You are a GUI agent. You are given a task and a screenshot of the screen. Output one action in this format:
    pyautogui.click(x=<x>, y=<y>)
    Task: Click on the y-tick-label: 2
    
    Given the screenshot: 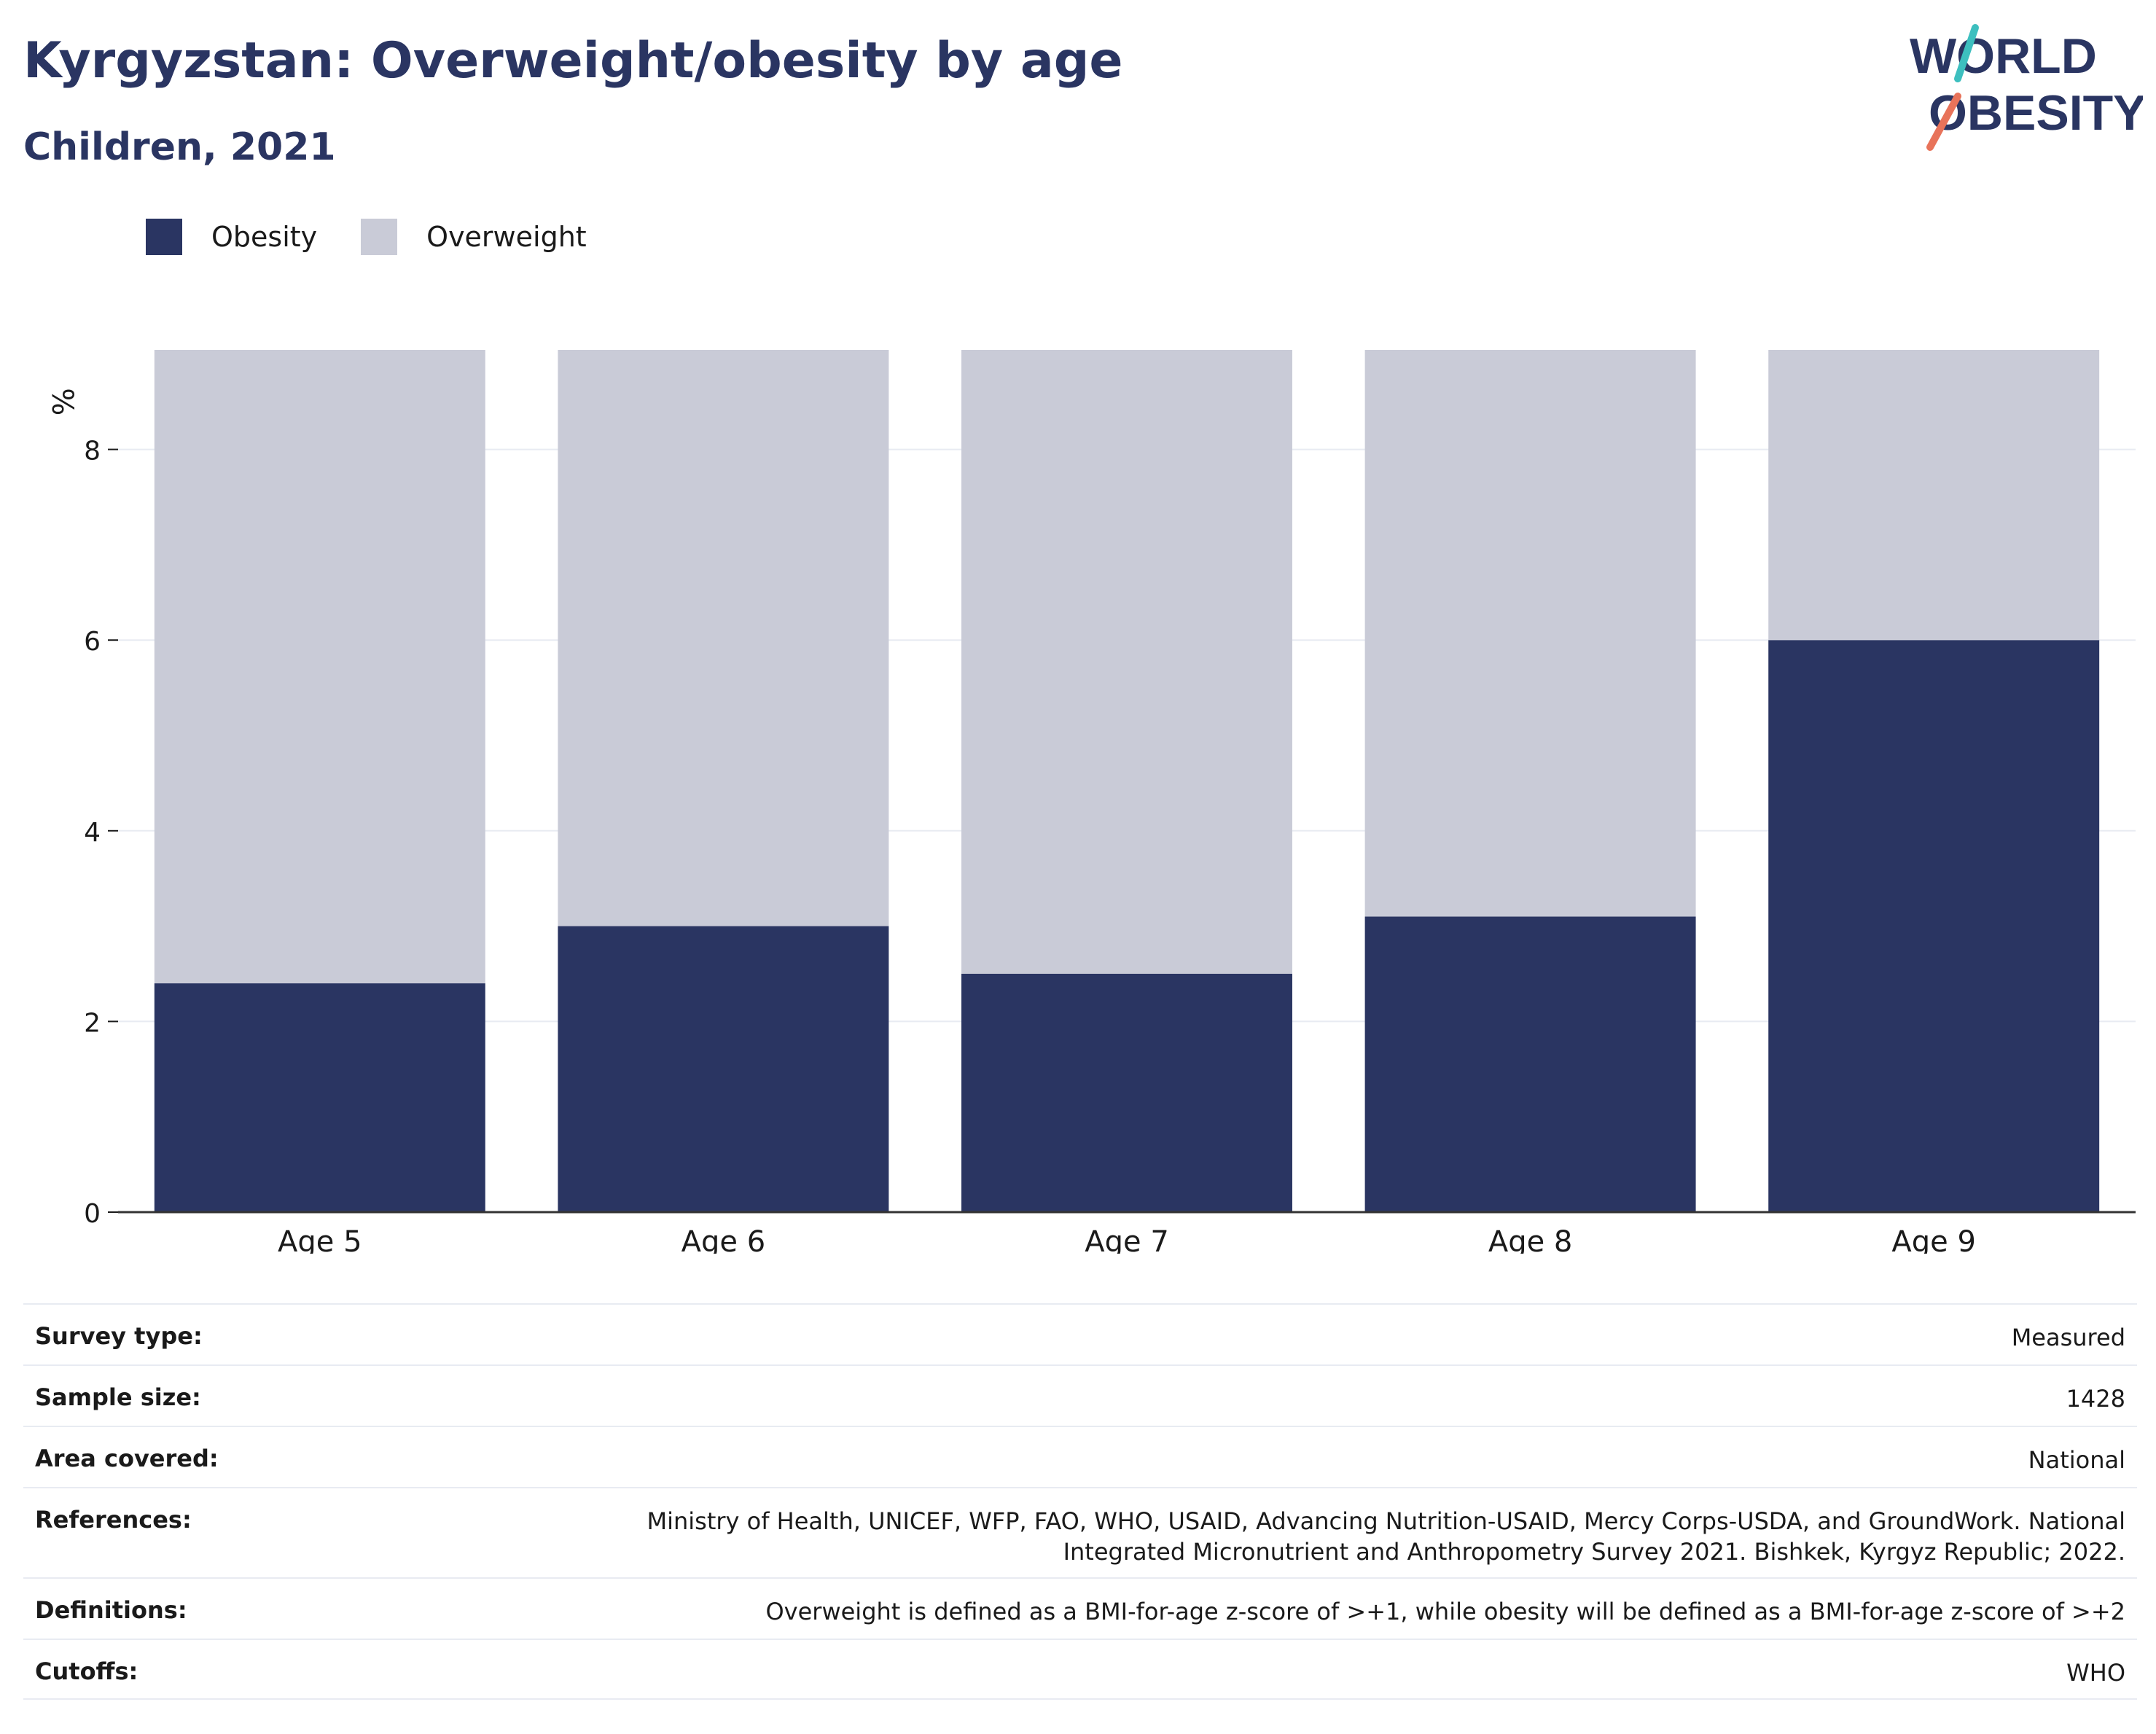 What is the action you would take?
    pyautogui.click(x=93, y=1023)
    